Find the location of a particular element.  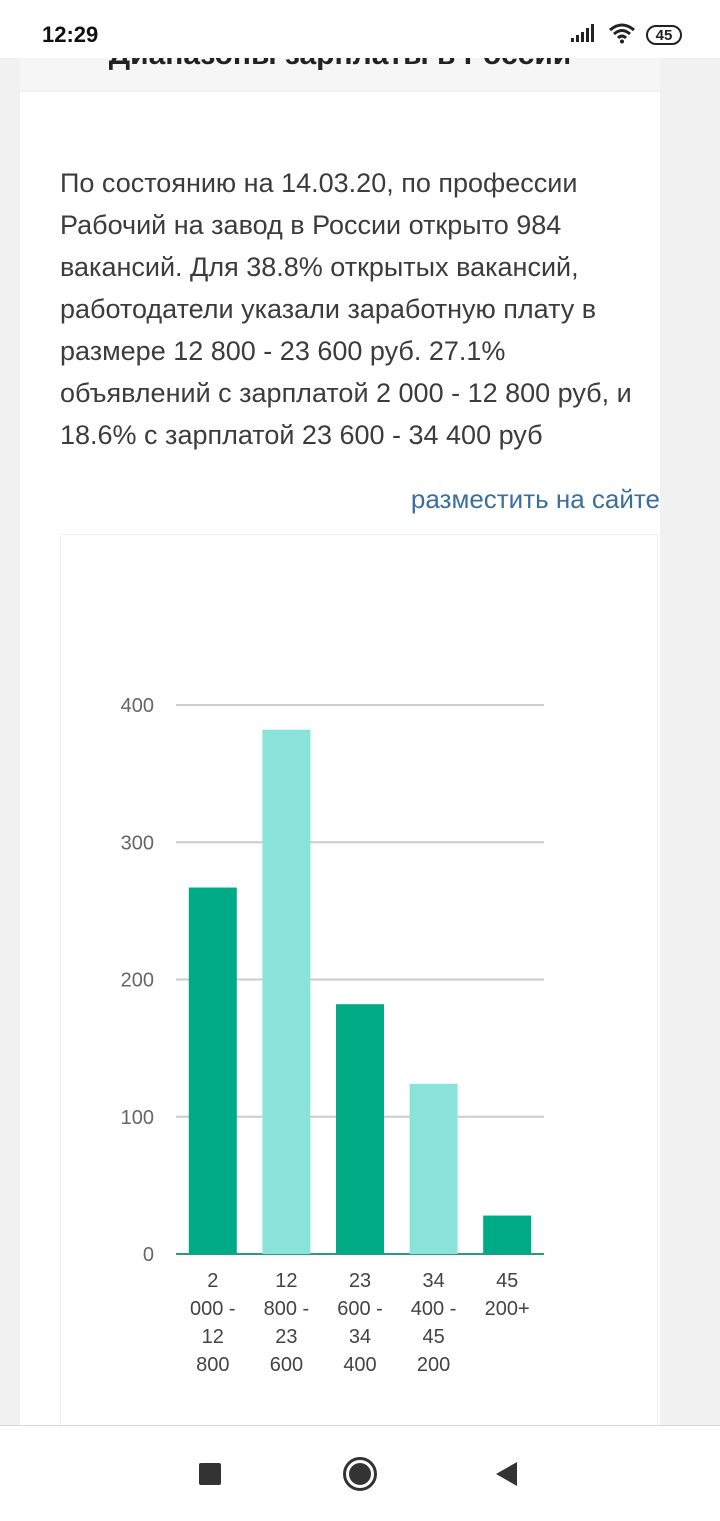

x-tick-label: 2 000 -12 800 is located at coordinates (213, 1323).